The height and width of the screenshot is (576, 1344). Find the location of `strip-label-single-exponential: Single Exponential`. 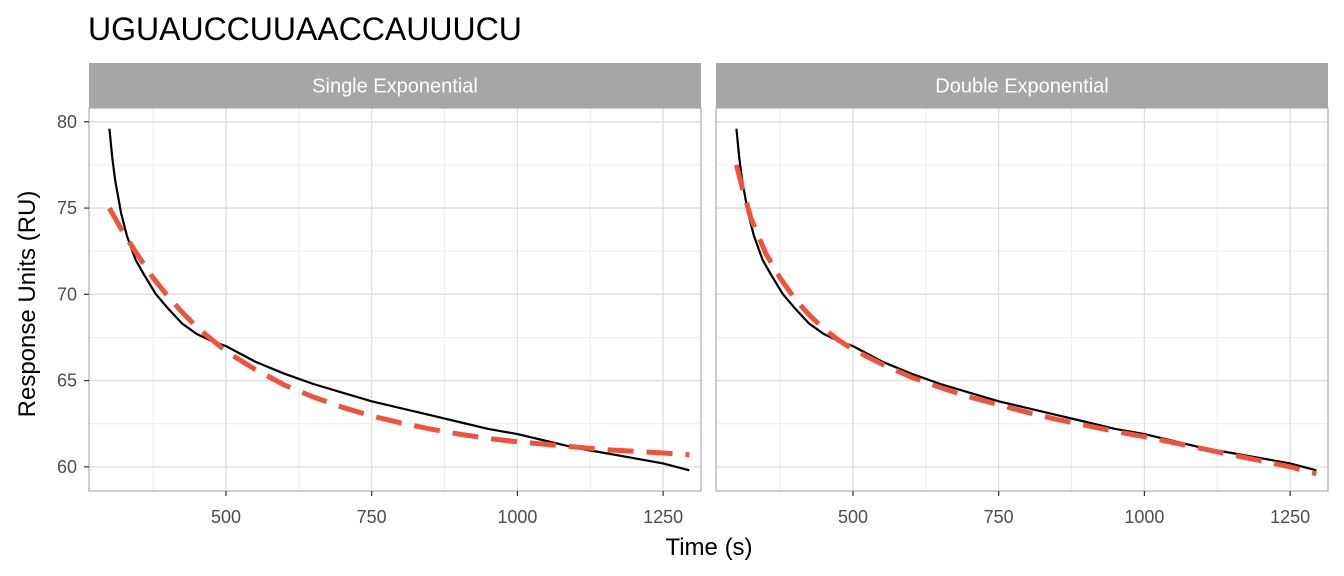

strip-label-single-exponential: Single Exponential is located at coordinates (395, 87).